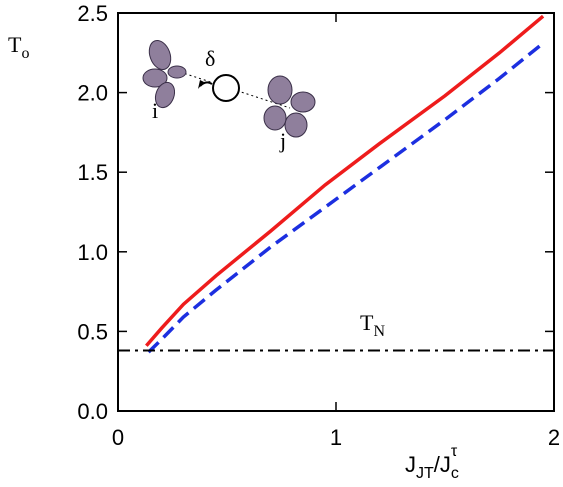 The width and height of the screenshot is (563, 487). What do you see at coordinates (425, 473) in the screenshot?
I see `x-label-sub: JT` at bounding box center [425, 473].